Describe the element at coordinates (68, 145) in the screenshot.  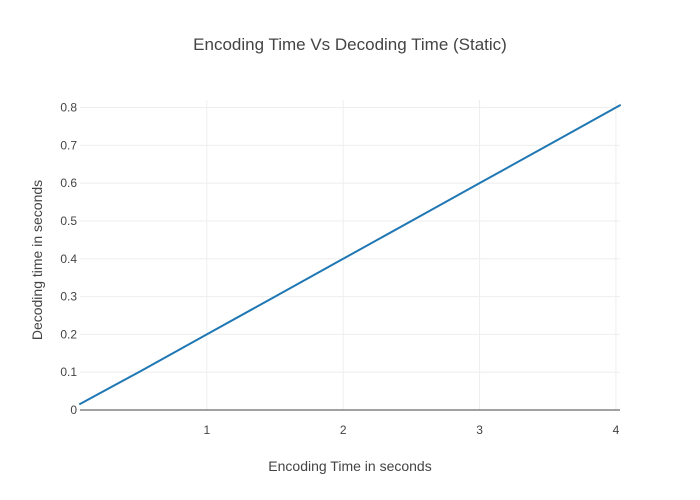
I see `y-tick-label: 0.7` at that location.